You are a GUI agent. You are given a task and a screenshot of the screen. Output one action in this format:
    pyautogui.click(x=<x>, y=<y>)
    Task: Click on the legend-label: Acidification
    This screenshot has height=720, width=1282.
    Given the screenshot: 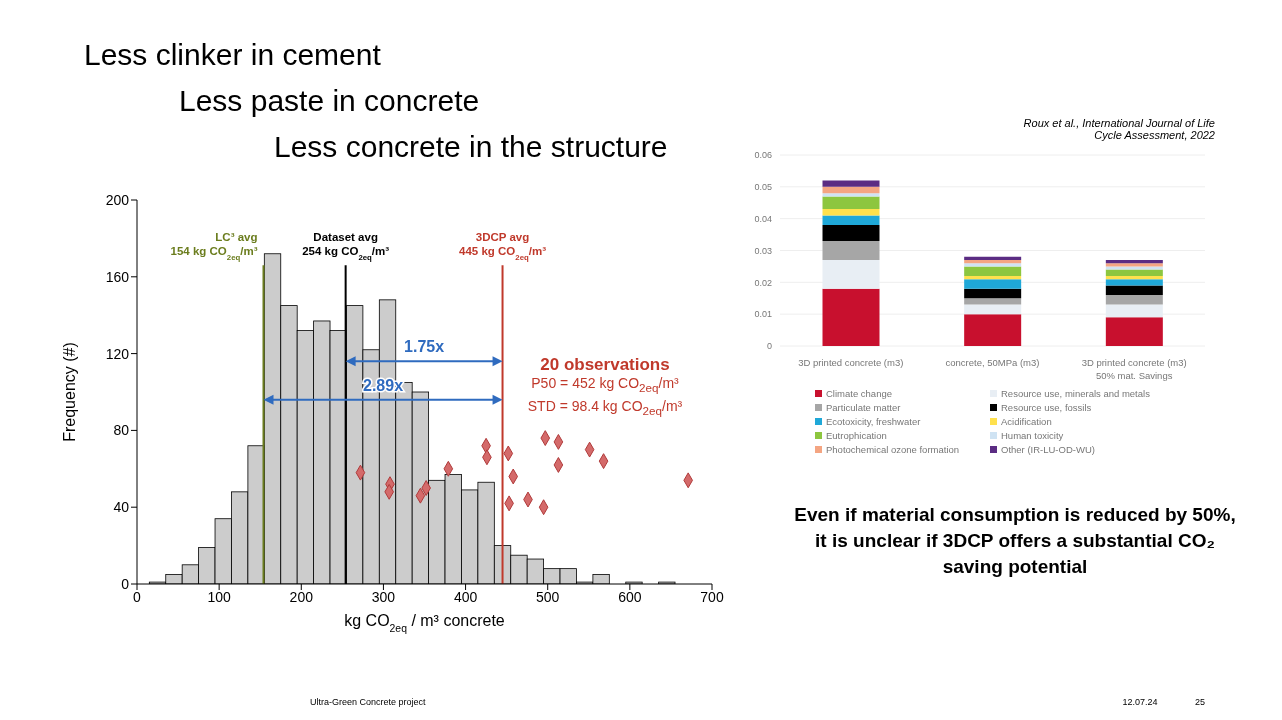 What is the action you would take?
    pyautogui.click(x=1026, y=421)
    